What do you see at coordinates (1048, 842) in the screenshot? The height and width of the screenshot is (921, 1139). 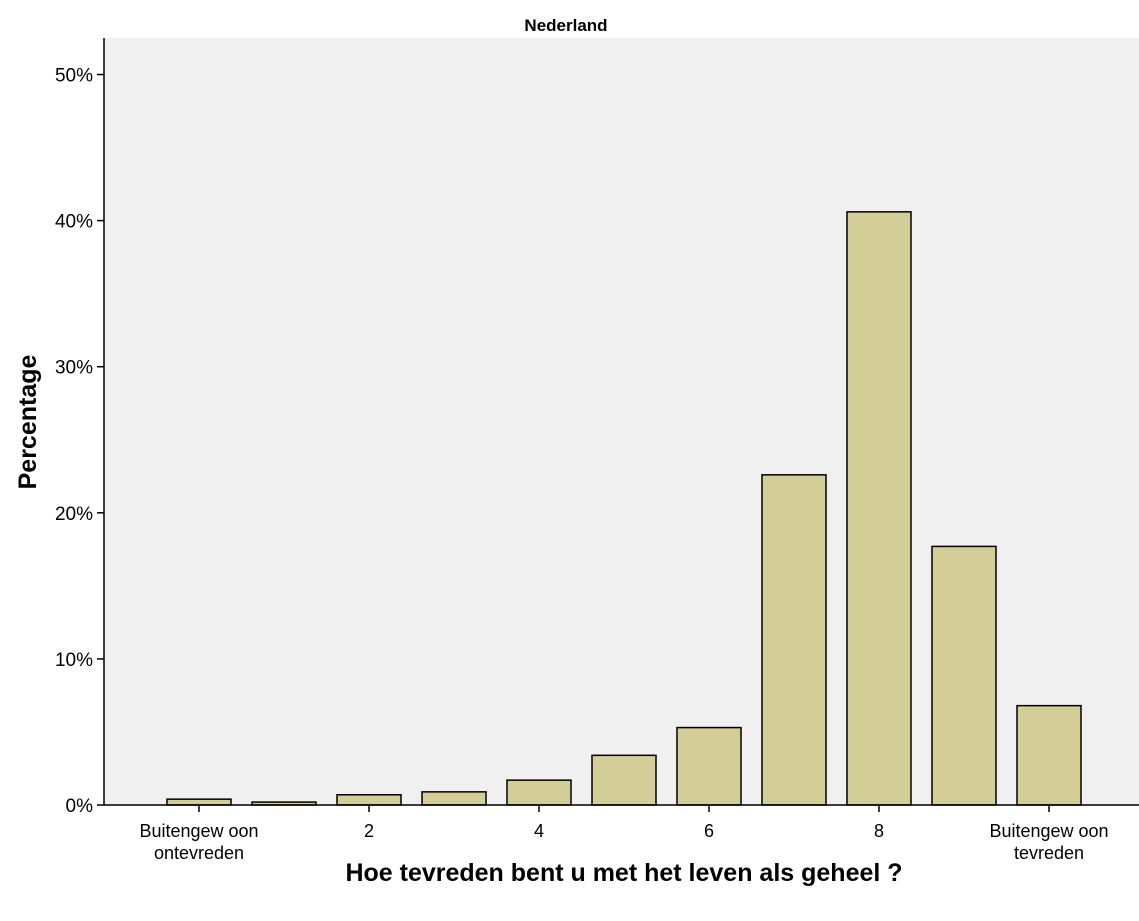 I see `x-tick-label: Buitengew oon tevreden` at bounding box center [1048, 842].